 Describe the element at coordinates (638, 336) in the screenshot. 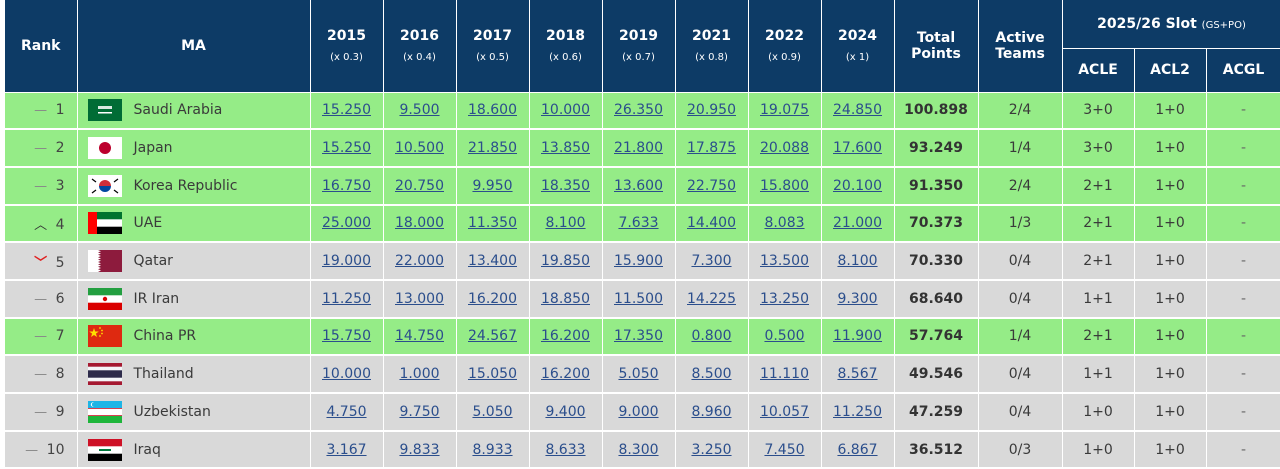

I see `season-points-link: 17.350` at that location.